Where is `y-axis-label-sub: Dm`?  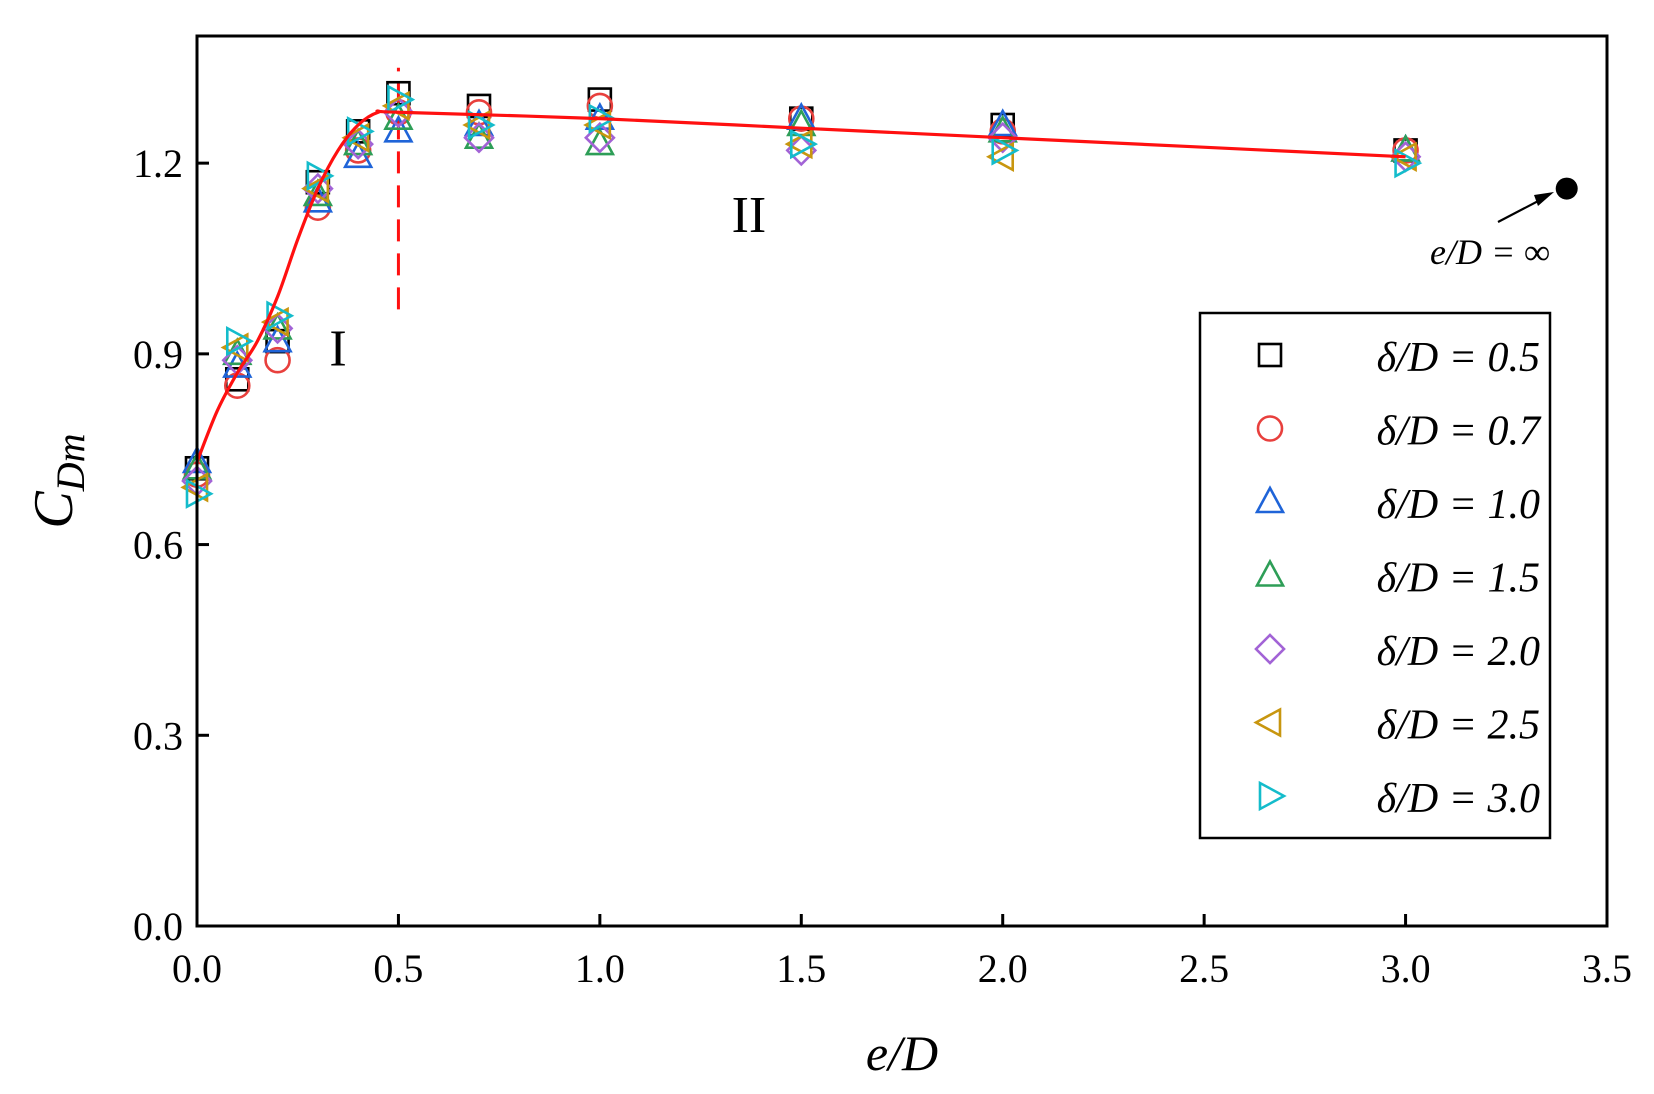 y-axis-label-sub: Dm is located at coordinates (70, 462).